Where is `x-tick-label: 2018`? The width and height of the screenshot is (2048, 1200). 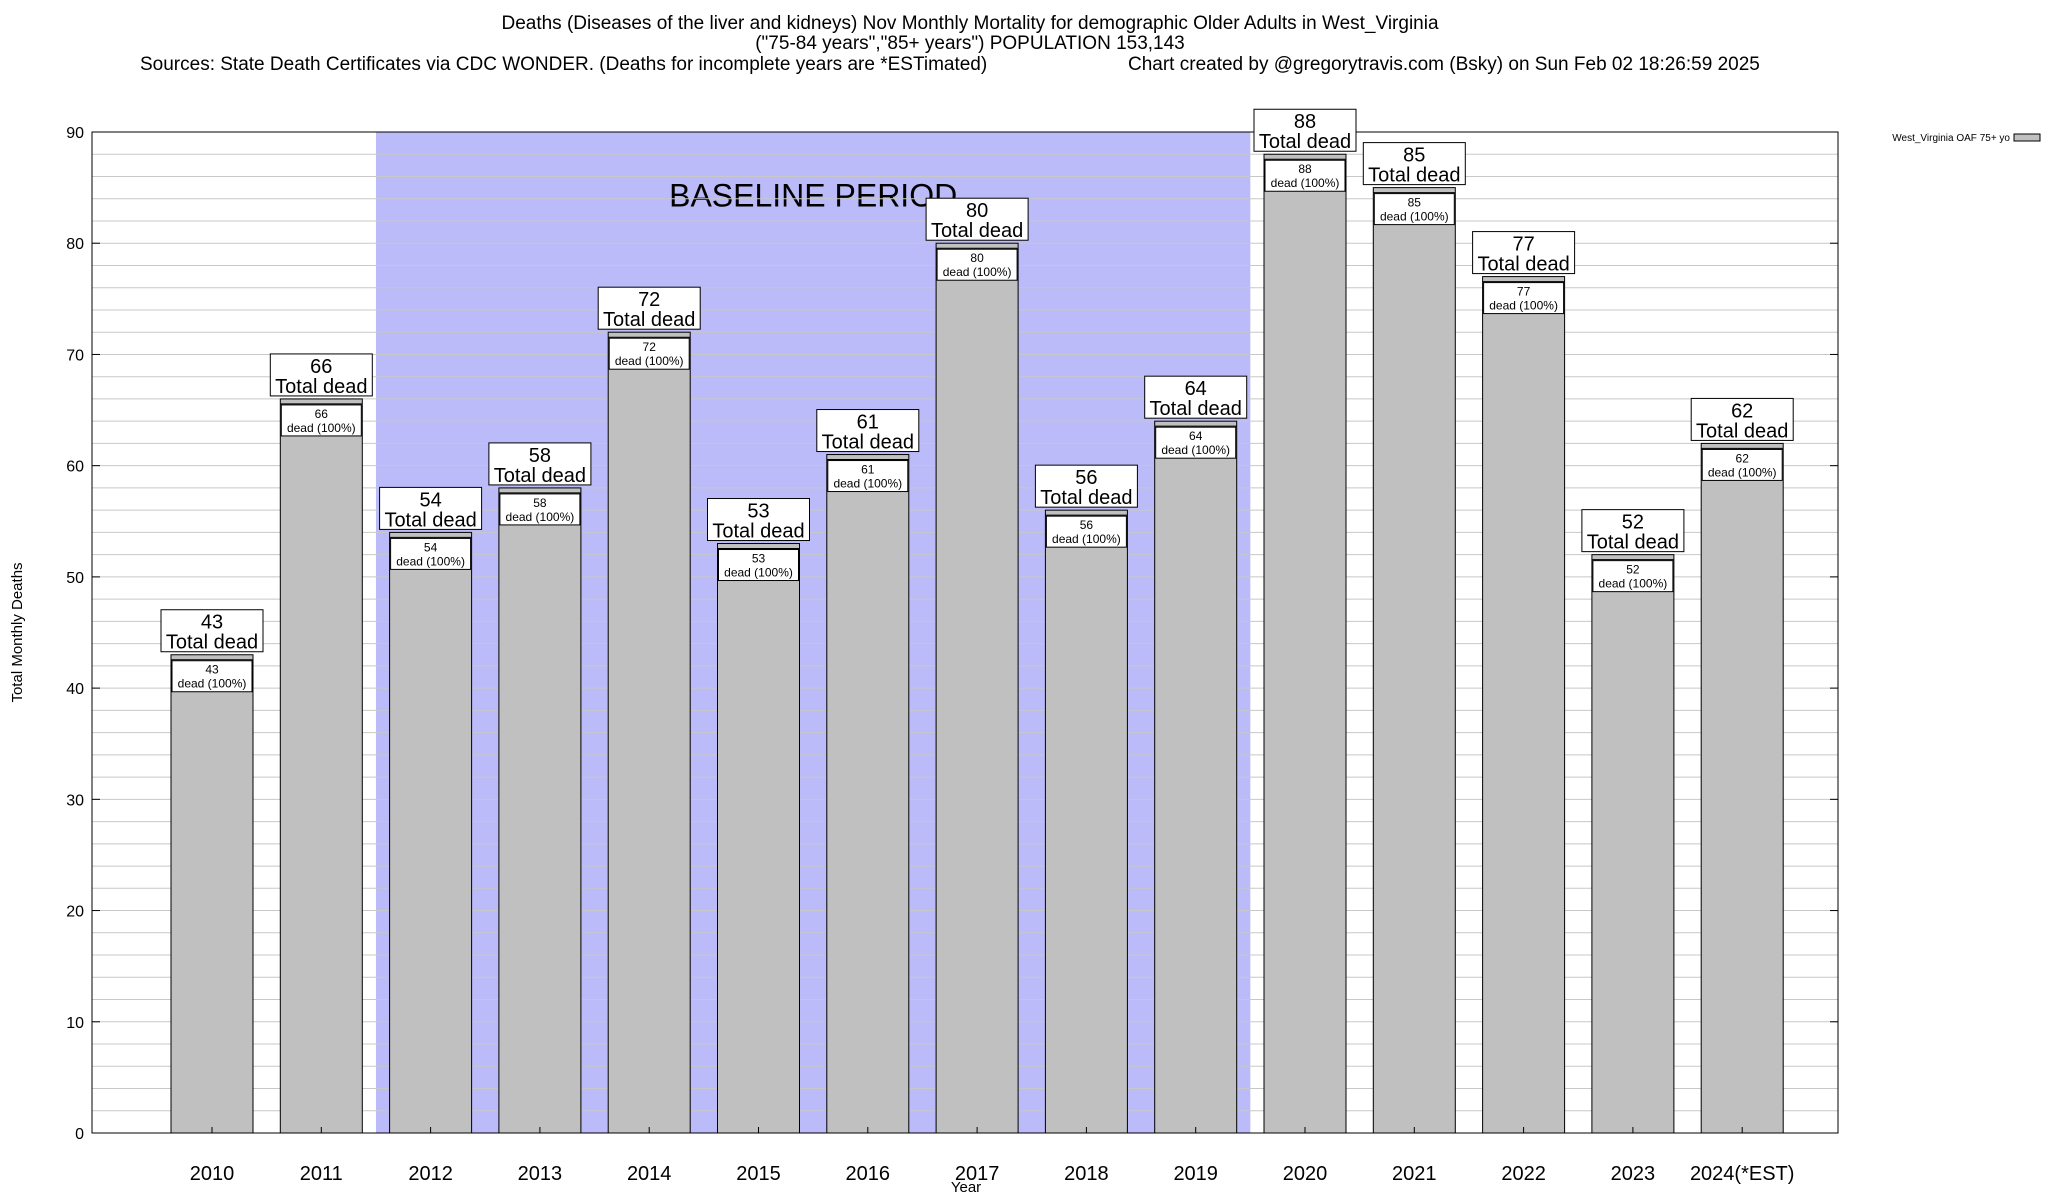 x-tick-label: 2018 is located at coordinates (1086, 1174).